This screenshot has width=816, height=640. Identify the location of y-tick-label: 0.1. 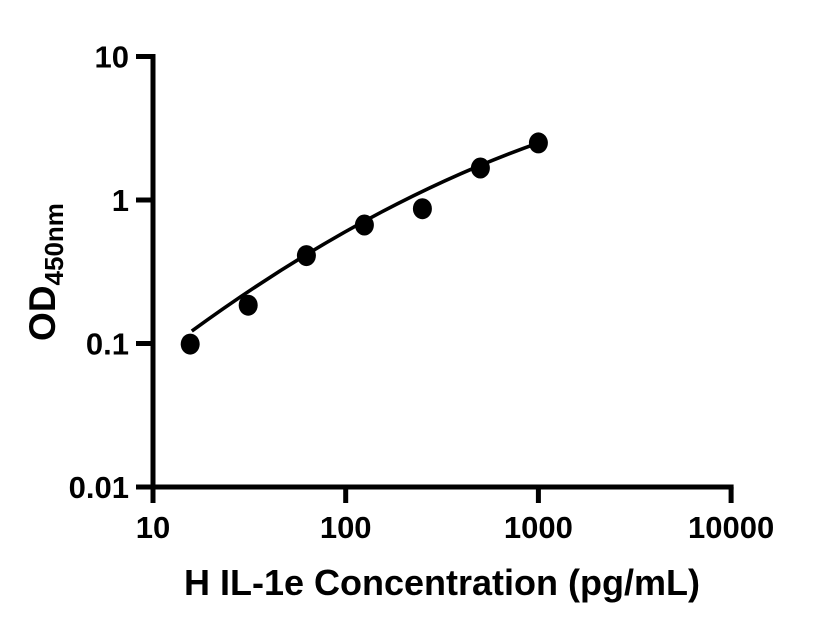
(107, 344).